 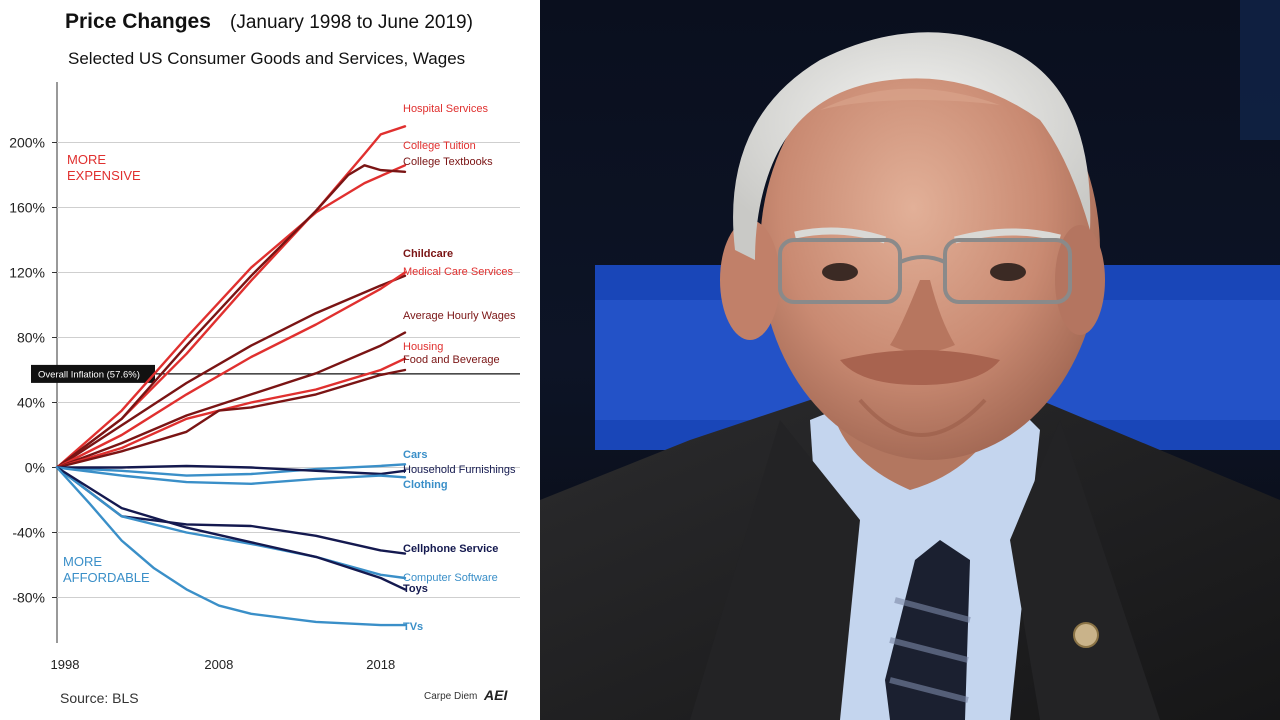 I want to click on more-expensive-label-1: MORE, so click(x=86, y=159).